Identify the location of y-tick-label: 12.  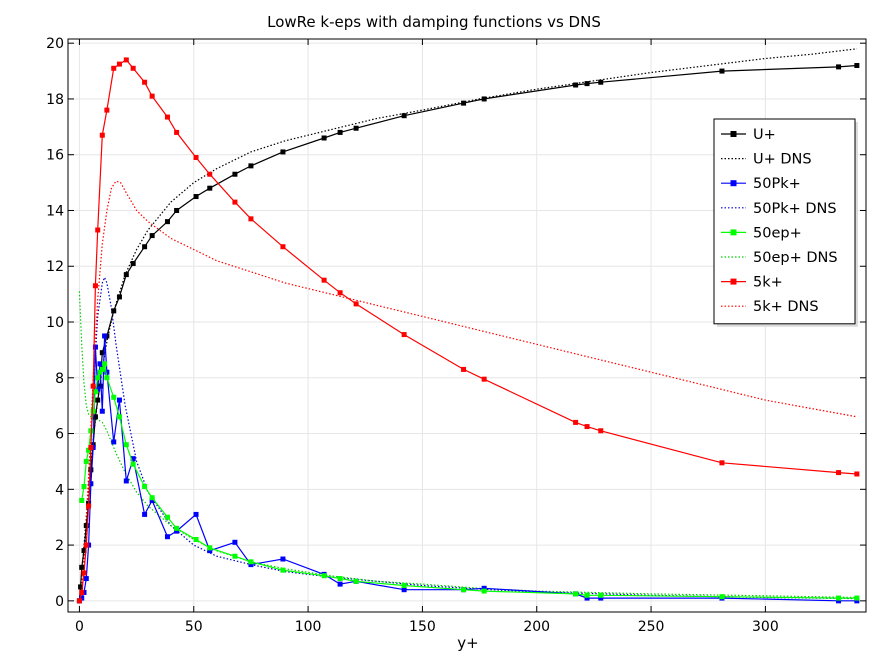
(55, 267).